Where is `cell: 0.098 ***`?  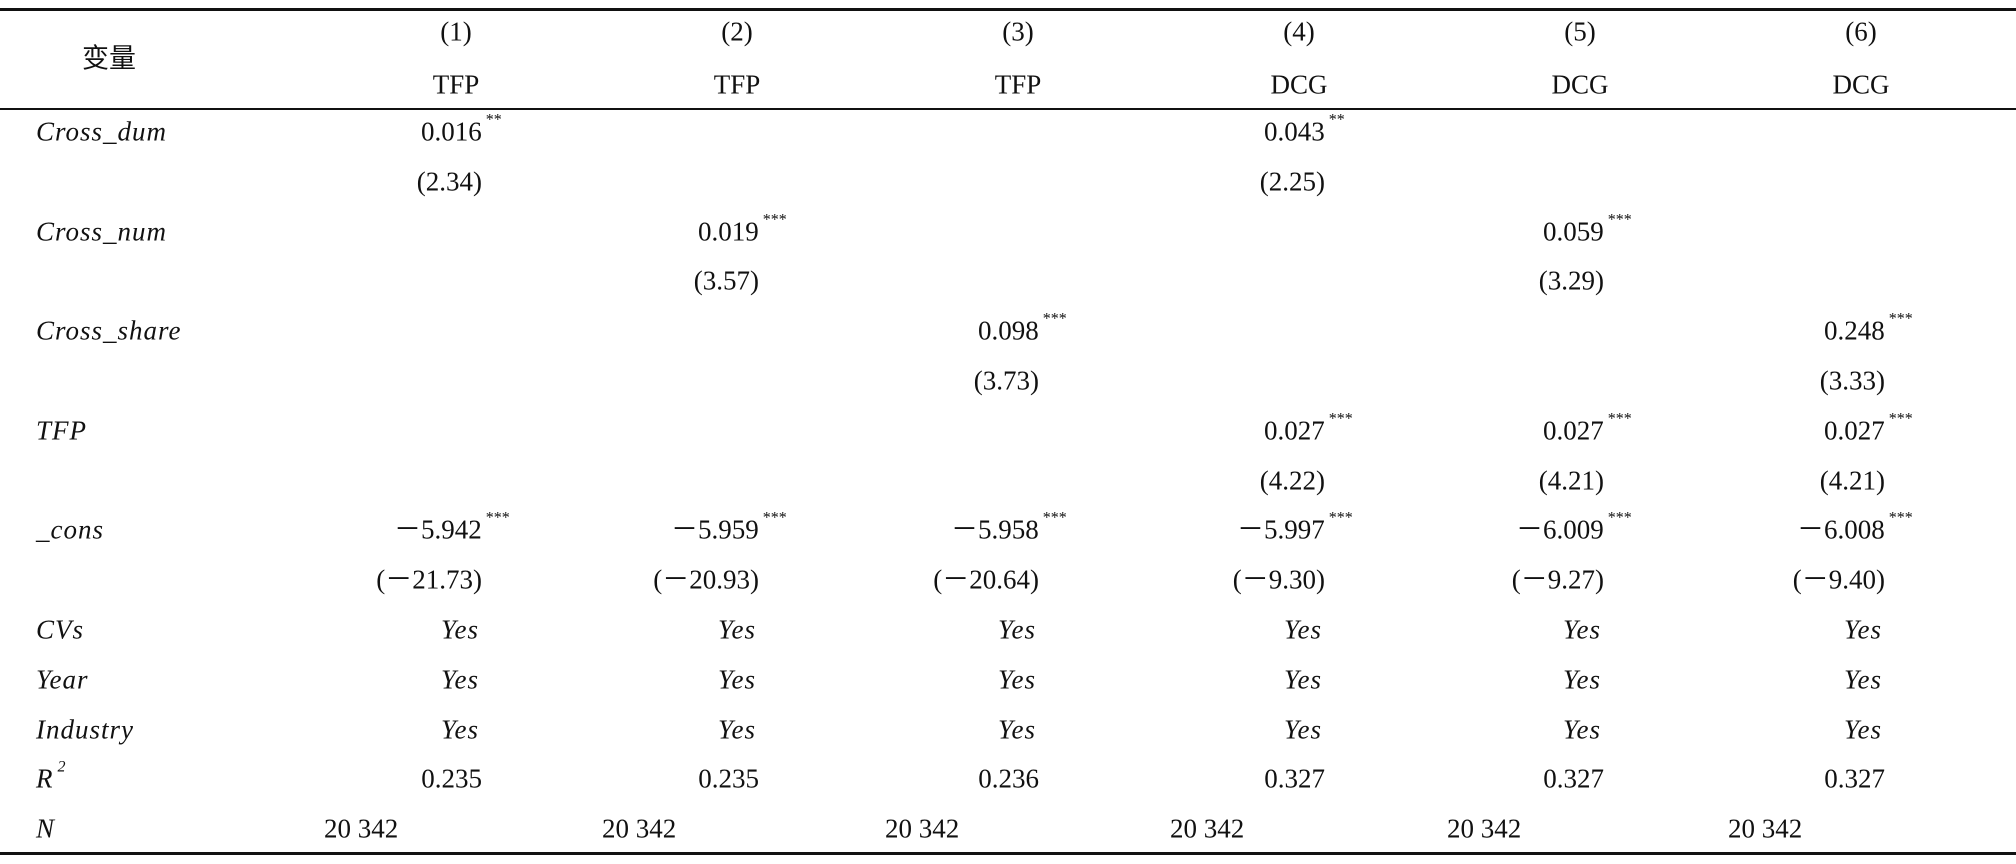 cell: 0.098 *** is located at coordinates (1022, 328).